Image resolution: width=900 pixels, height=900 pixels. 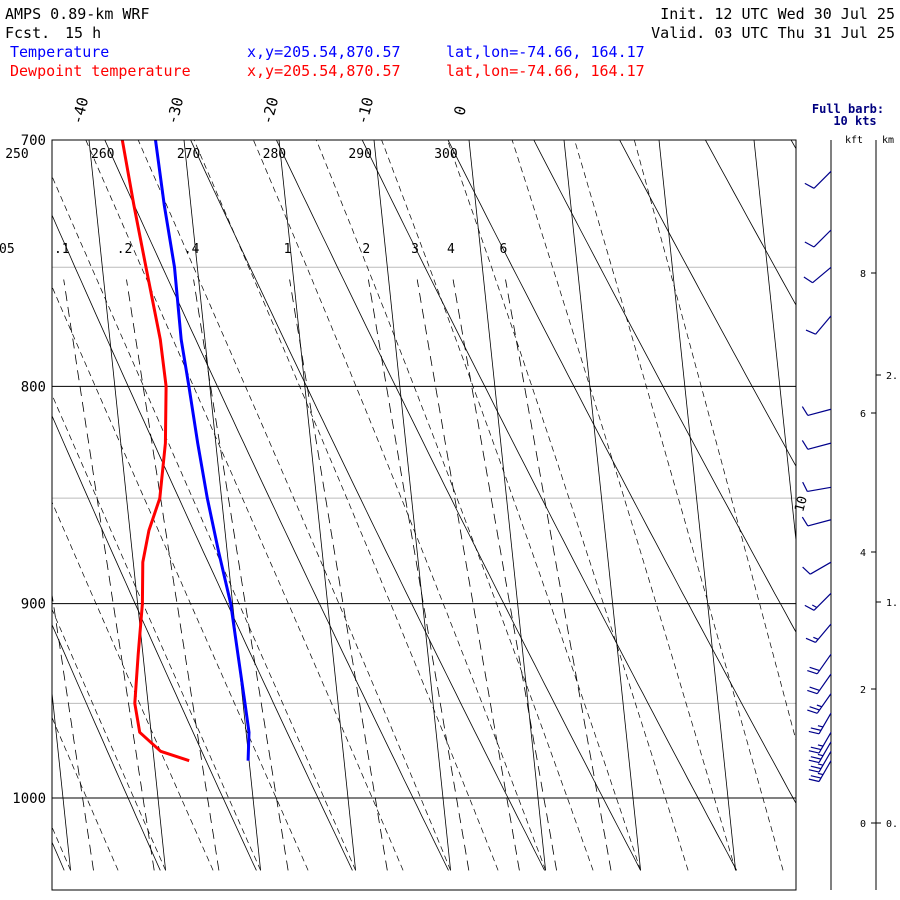 I want to click on temperature-tick-label: -10, so click(x=365, y=110).